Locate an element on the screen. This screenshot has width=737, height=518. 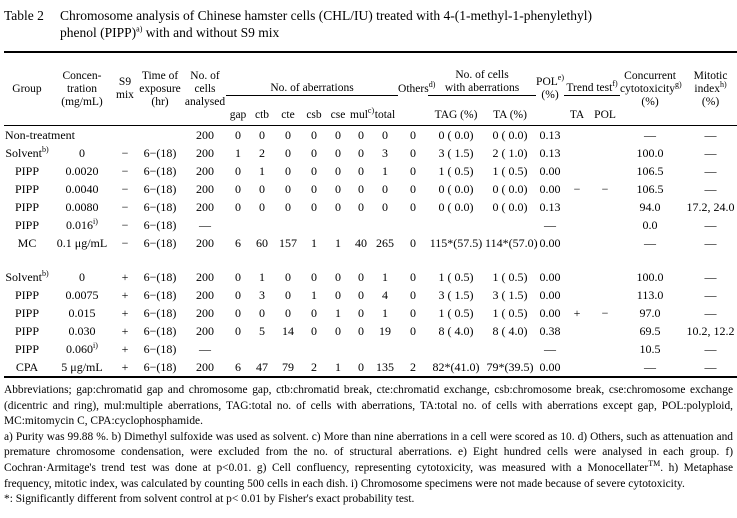
table-cell: 0.060i) is located at coordinates (82, 349).